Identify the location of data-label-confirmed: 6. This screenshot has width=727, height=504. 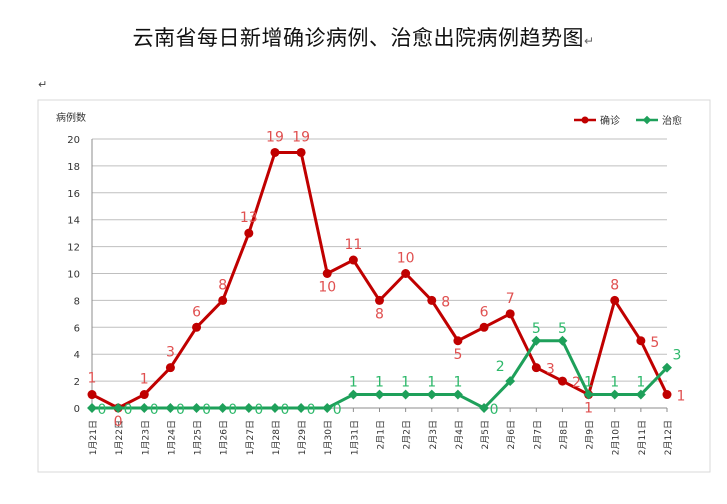
(484, 312).